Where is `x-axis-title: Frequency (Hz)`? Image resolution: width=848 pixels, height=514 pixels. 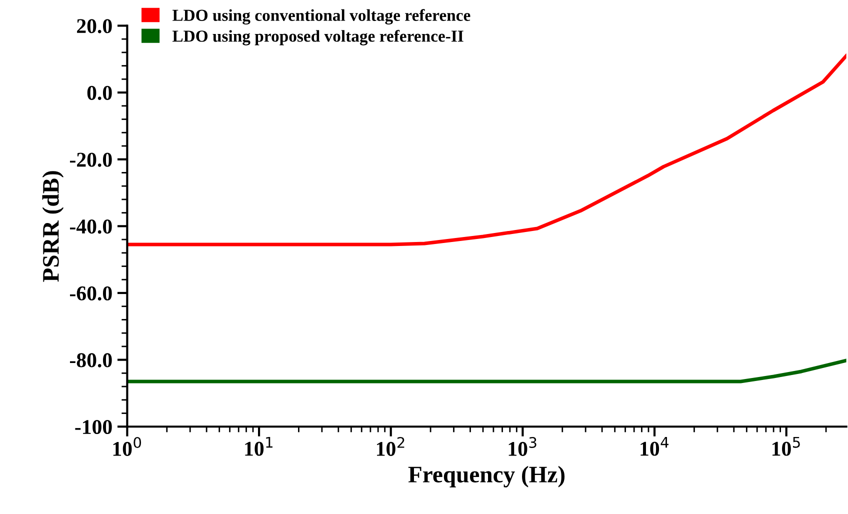 x-axis-title: Frequency (Hz) is located at coordinates (486, 477).